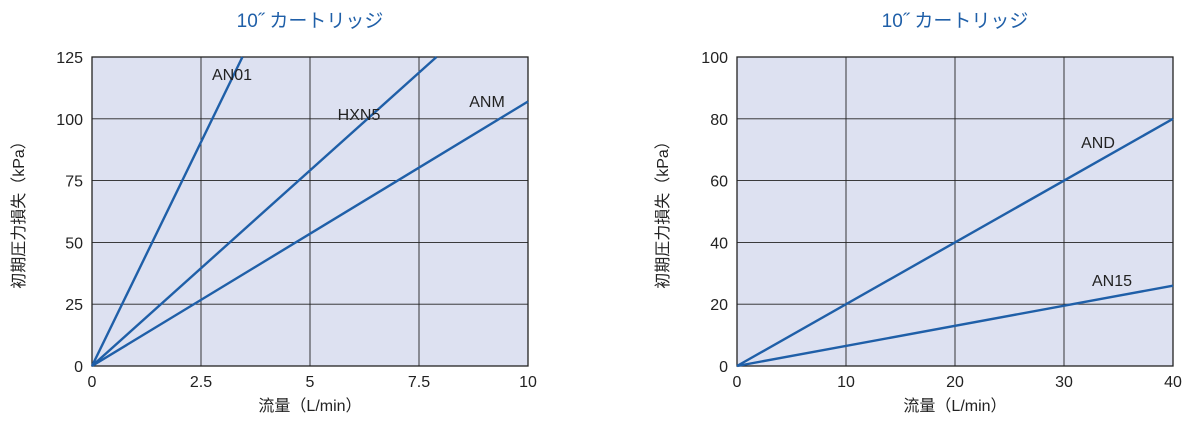  I want to click on chart-2-y-ticks: 0 20 40 60 80 100, so click(714, 213).